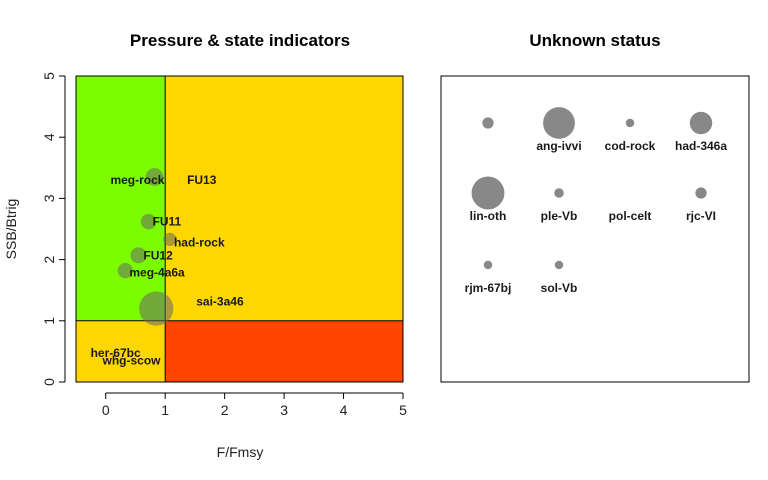 This screenshot has width=768, height=480. I want to click on unknown-label-ple-vb: ple-Vb, so click(559, 216).